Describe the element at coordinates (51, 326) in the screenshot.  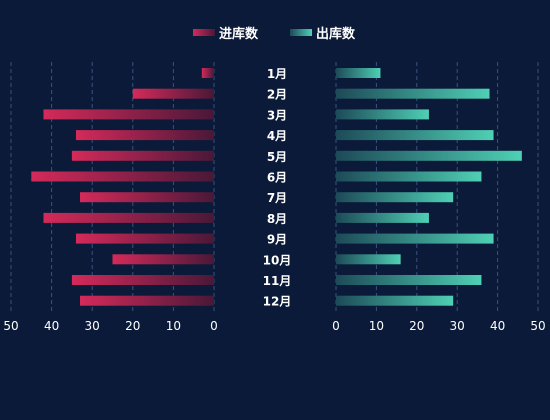
I see `left-tick-label-40: 40` at that location.